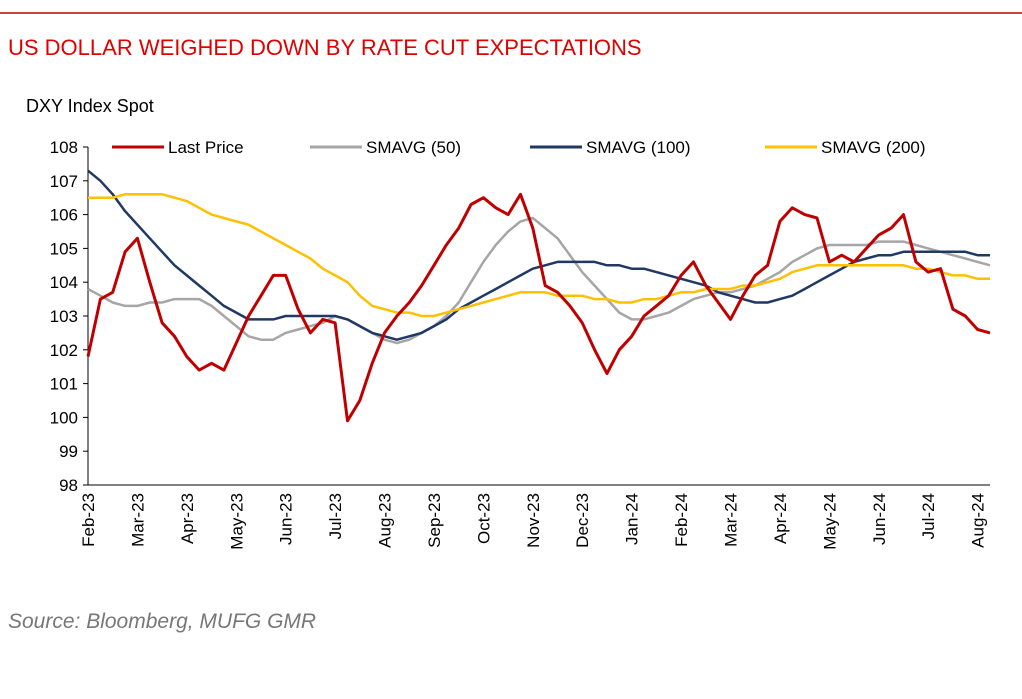 The width and height of the screenshot is (1022, 699). I want to click on x-tick-label: Feb-24, so click(681, 520).